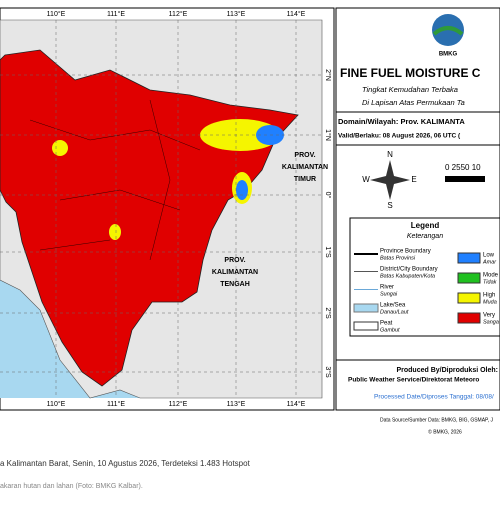  What do you see at coordinates (399, 136) in the screenshot?
I see `valid: Valid/Berlaku: 08 August 2026, 06 UTC (` at bounding box center [399, 136].